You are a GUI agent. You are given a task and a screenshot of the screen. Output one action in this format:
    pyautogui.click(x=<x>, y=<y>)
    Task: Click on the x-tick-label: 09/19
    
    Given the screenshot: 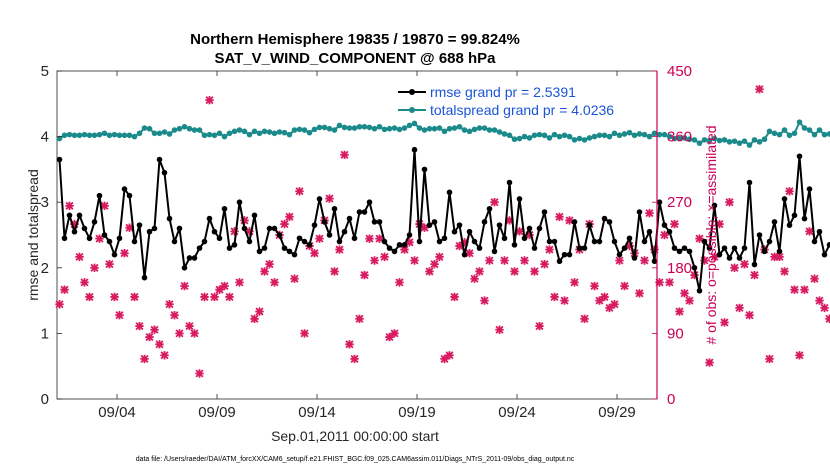 What is the action you would take?
    pyautogui.click(x=417, y=412)
    